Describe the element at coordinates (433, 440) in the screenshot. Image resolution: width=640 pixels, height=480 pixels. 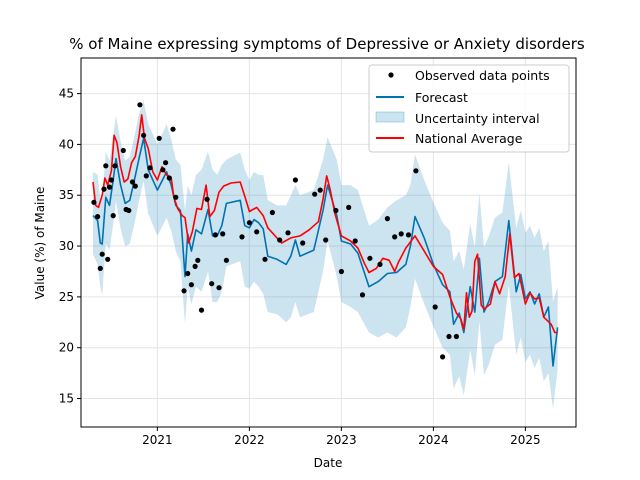
I see `x-tick-label: 2024` at that location.